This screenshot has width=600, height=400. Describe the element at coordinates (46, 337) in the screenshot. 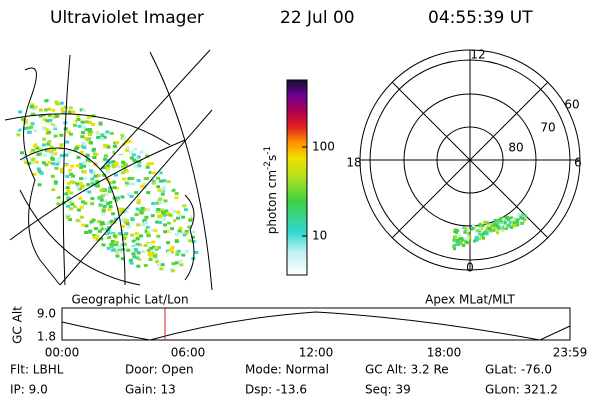

I see `y-tick-label: 1.8` at that location.